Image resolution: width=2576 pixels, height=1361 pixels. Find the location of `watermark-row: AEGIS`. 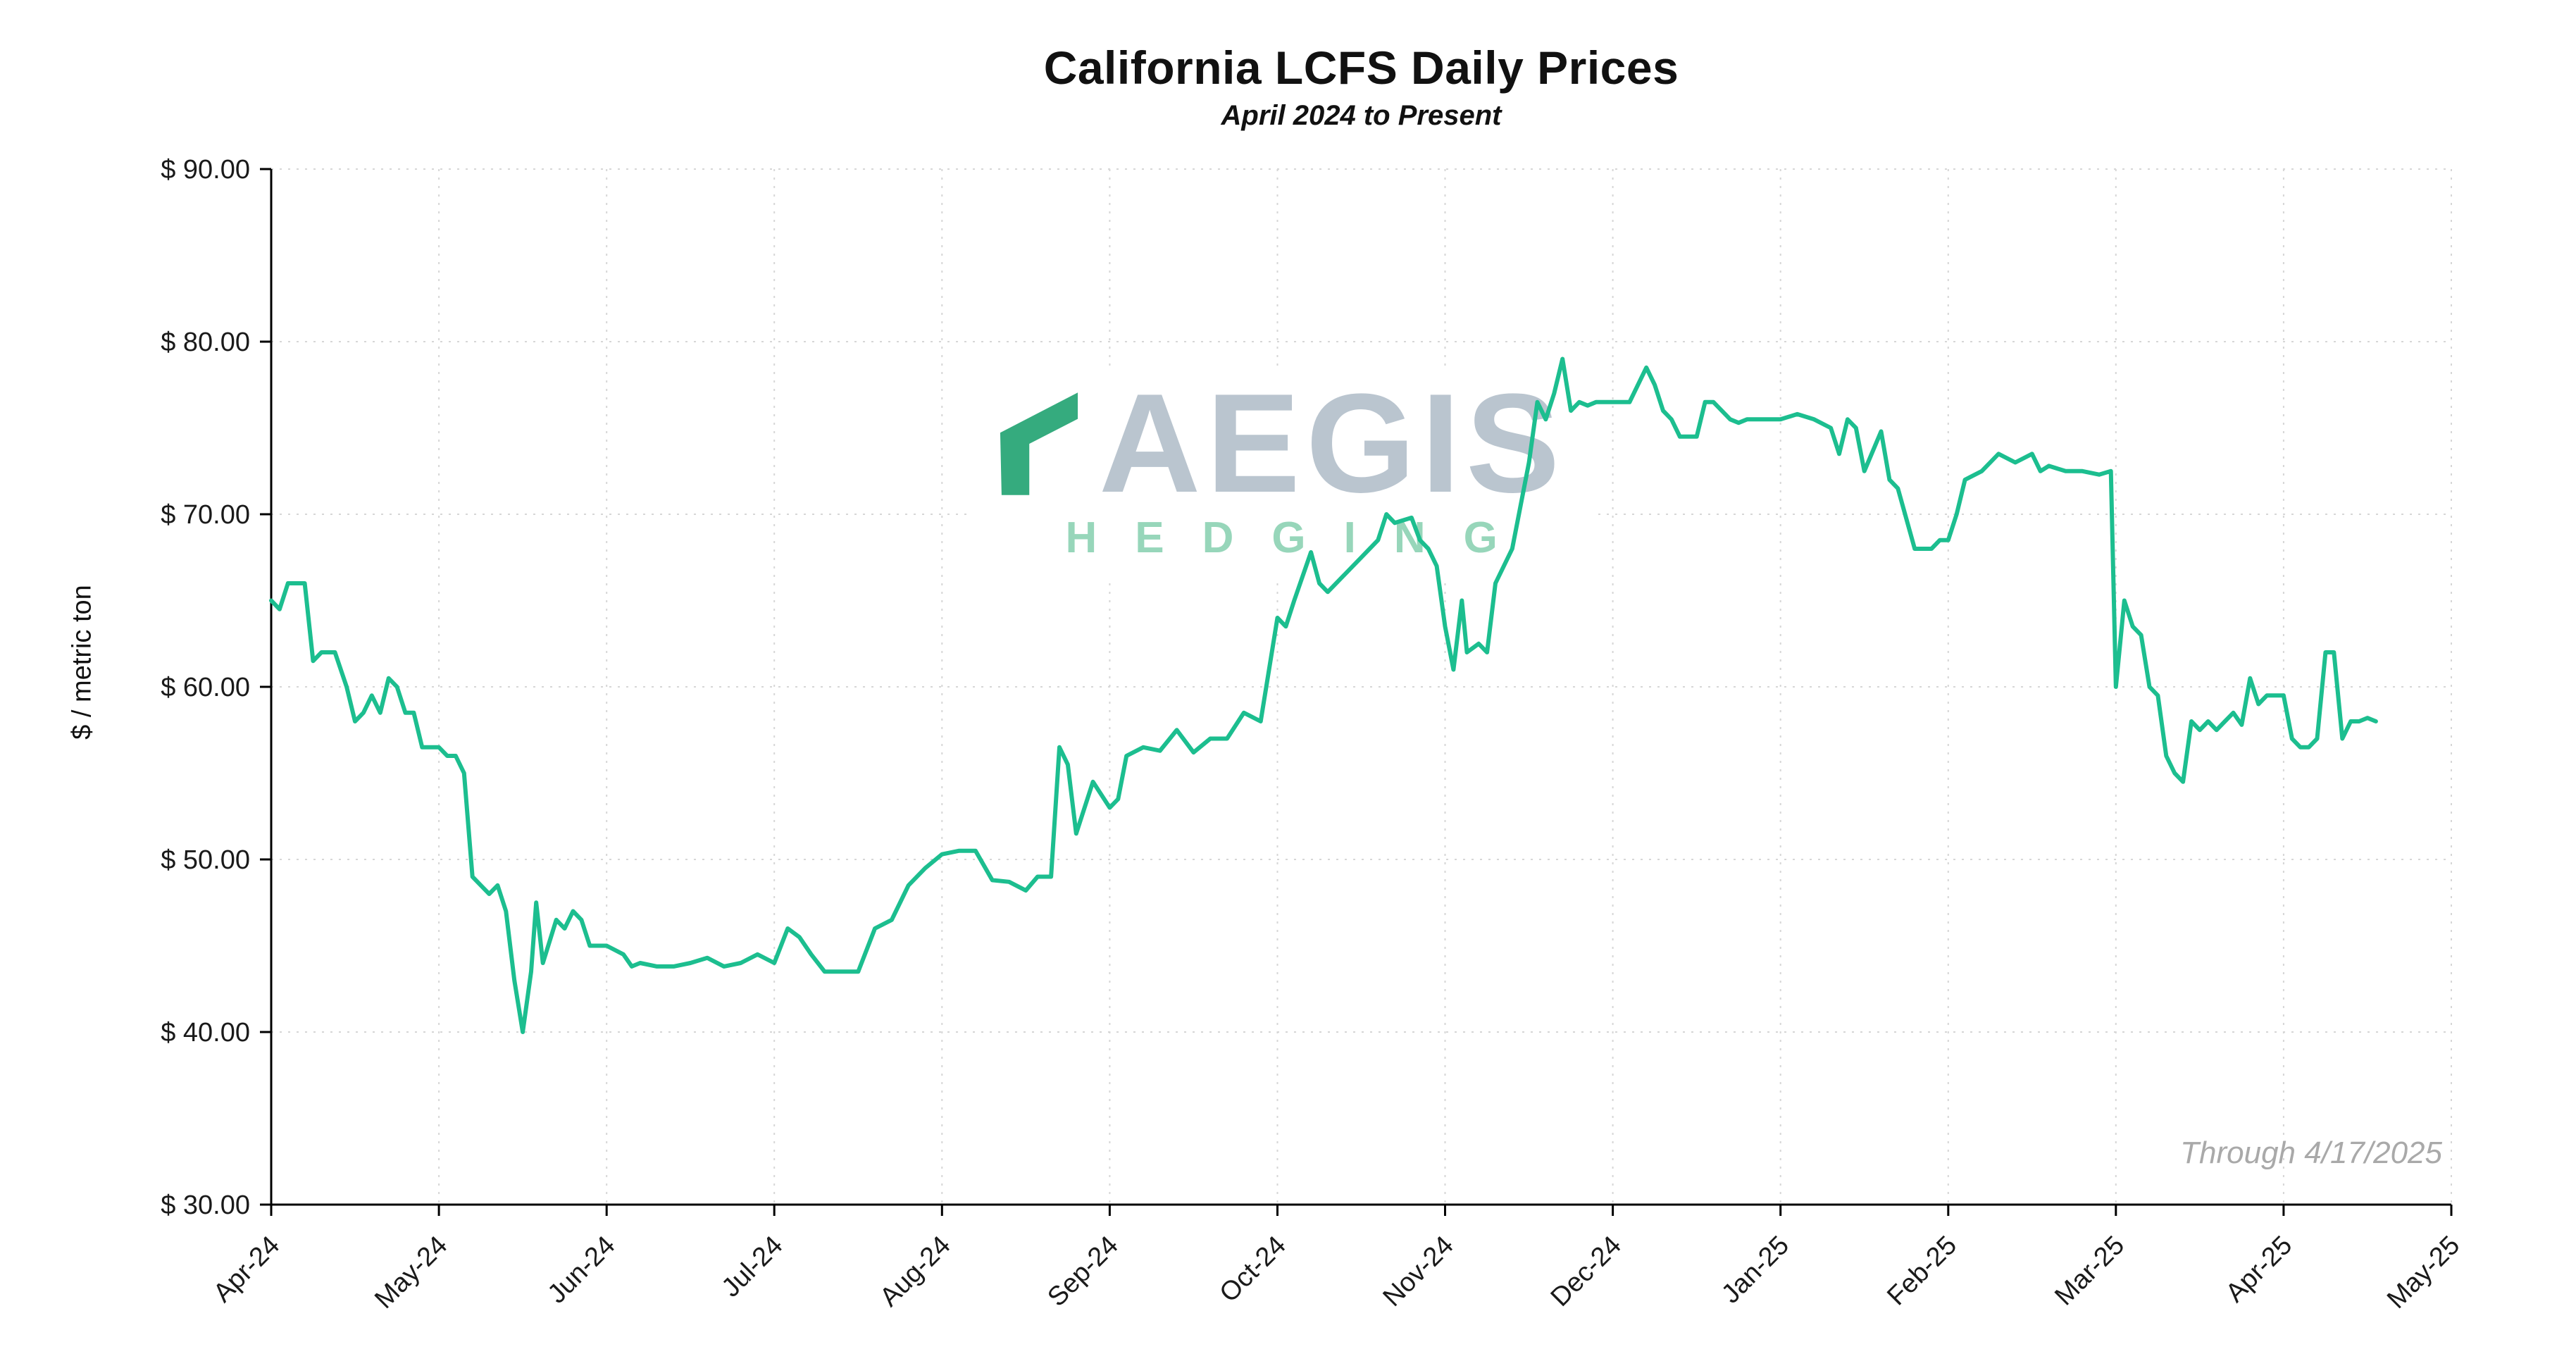

watermark-row: AEGIS is located at coordinates (1281, 443).